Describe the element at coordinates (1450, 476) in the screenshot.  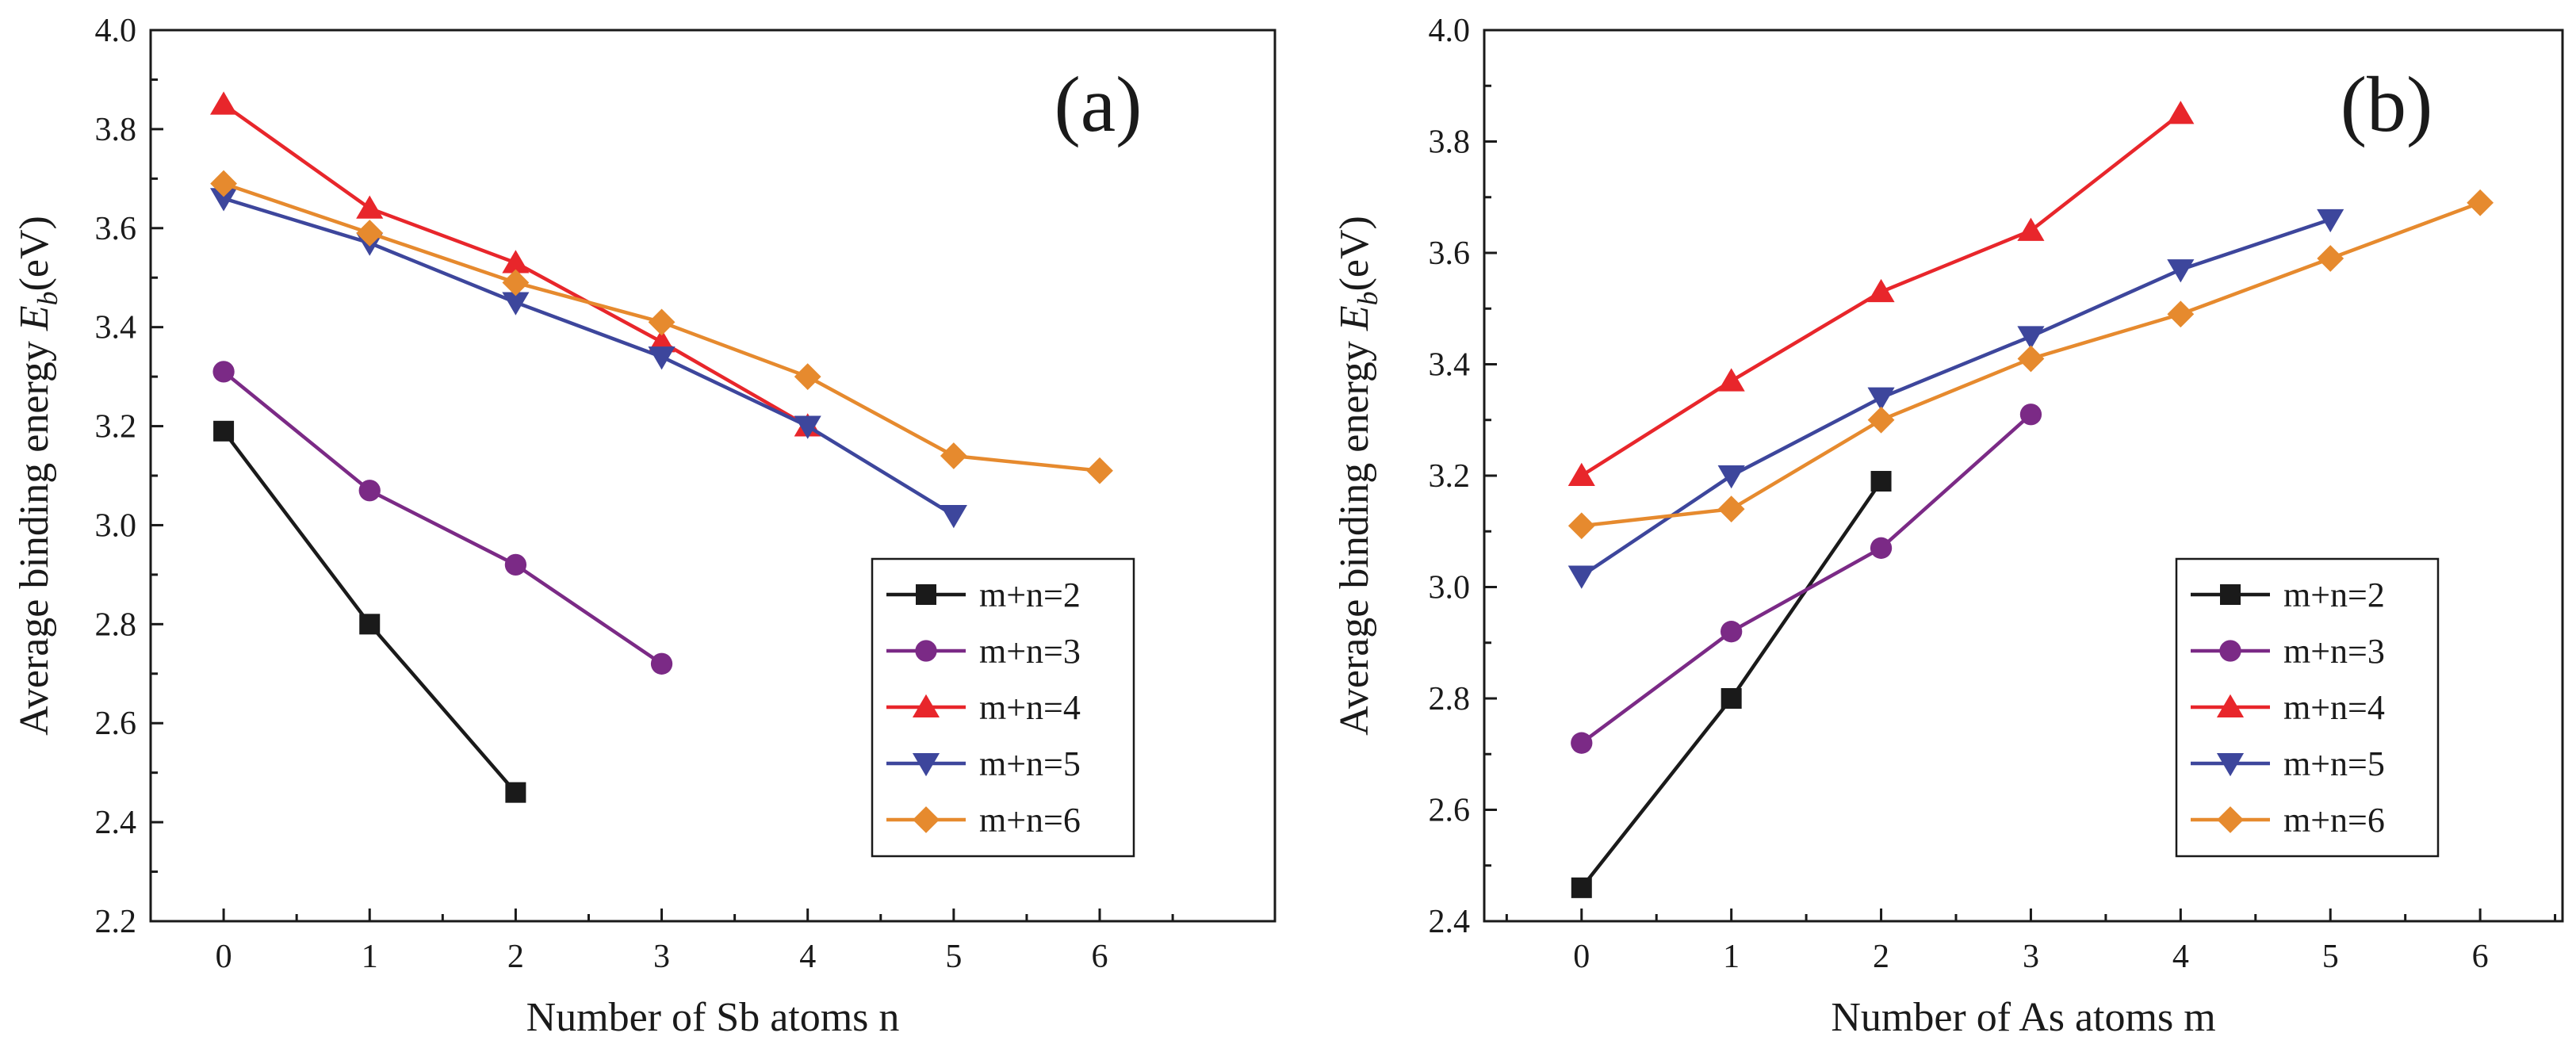
I see `y-tick-label: 3.2` at that location.